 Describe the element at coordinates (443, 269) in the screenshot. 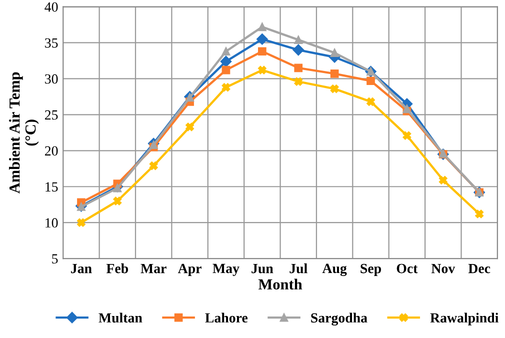

I see `x-tick-label: Nov` at that location.